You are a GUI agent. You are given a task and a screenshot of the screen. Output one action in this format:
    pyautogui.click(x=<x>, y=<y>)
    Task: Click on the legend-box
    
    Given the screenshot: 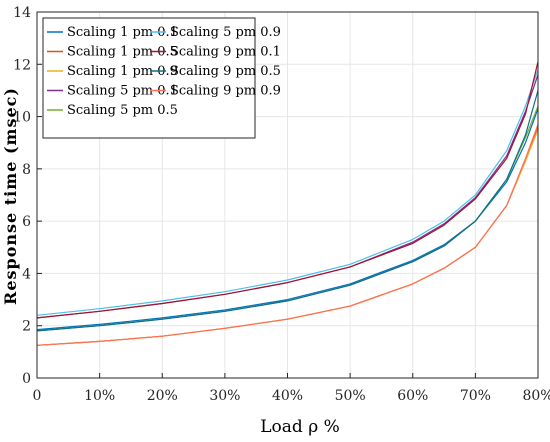 What is the action you would take?
    pyautogui.click(x=149, y=78)
    